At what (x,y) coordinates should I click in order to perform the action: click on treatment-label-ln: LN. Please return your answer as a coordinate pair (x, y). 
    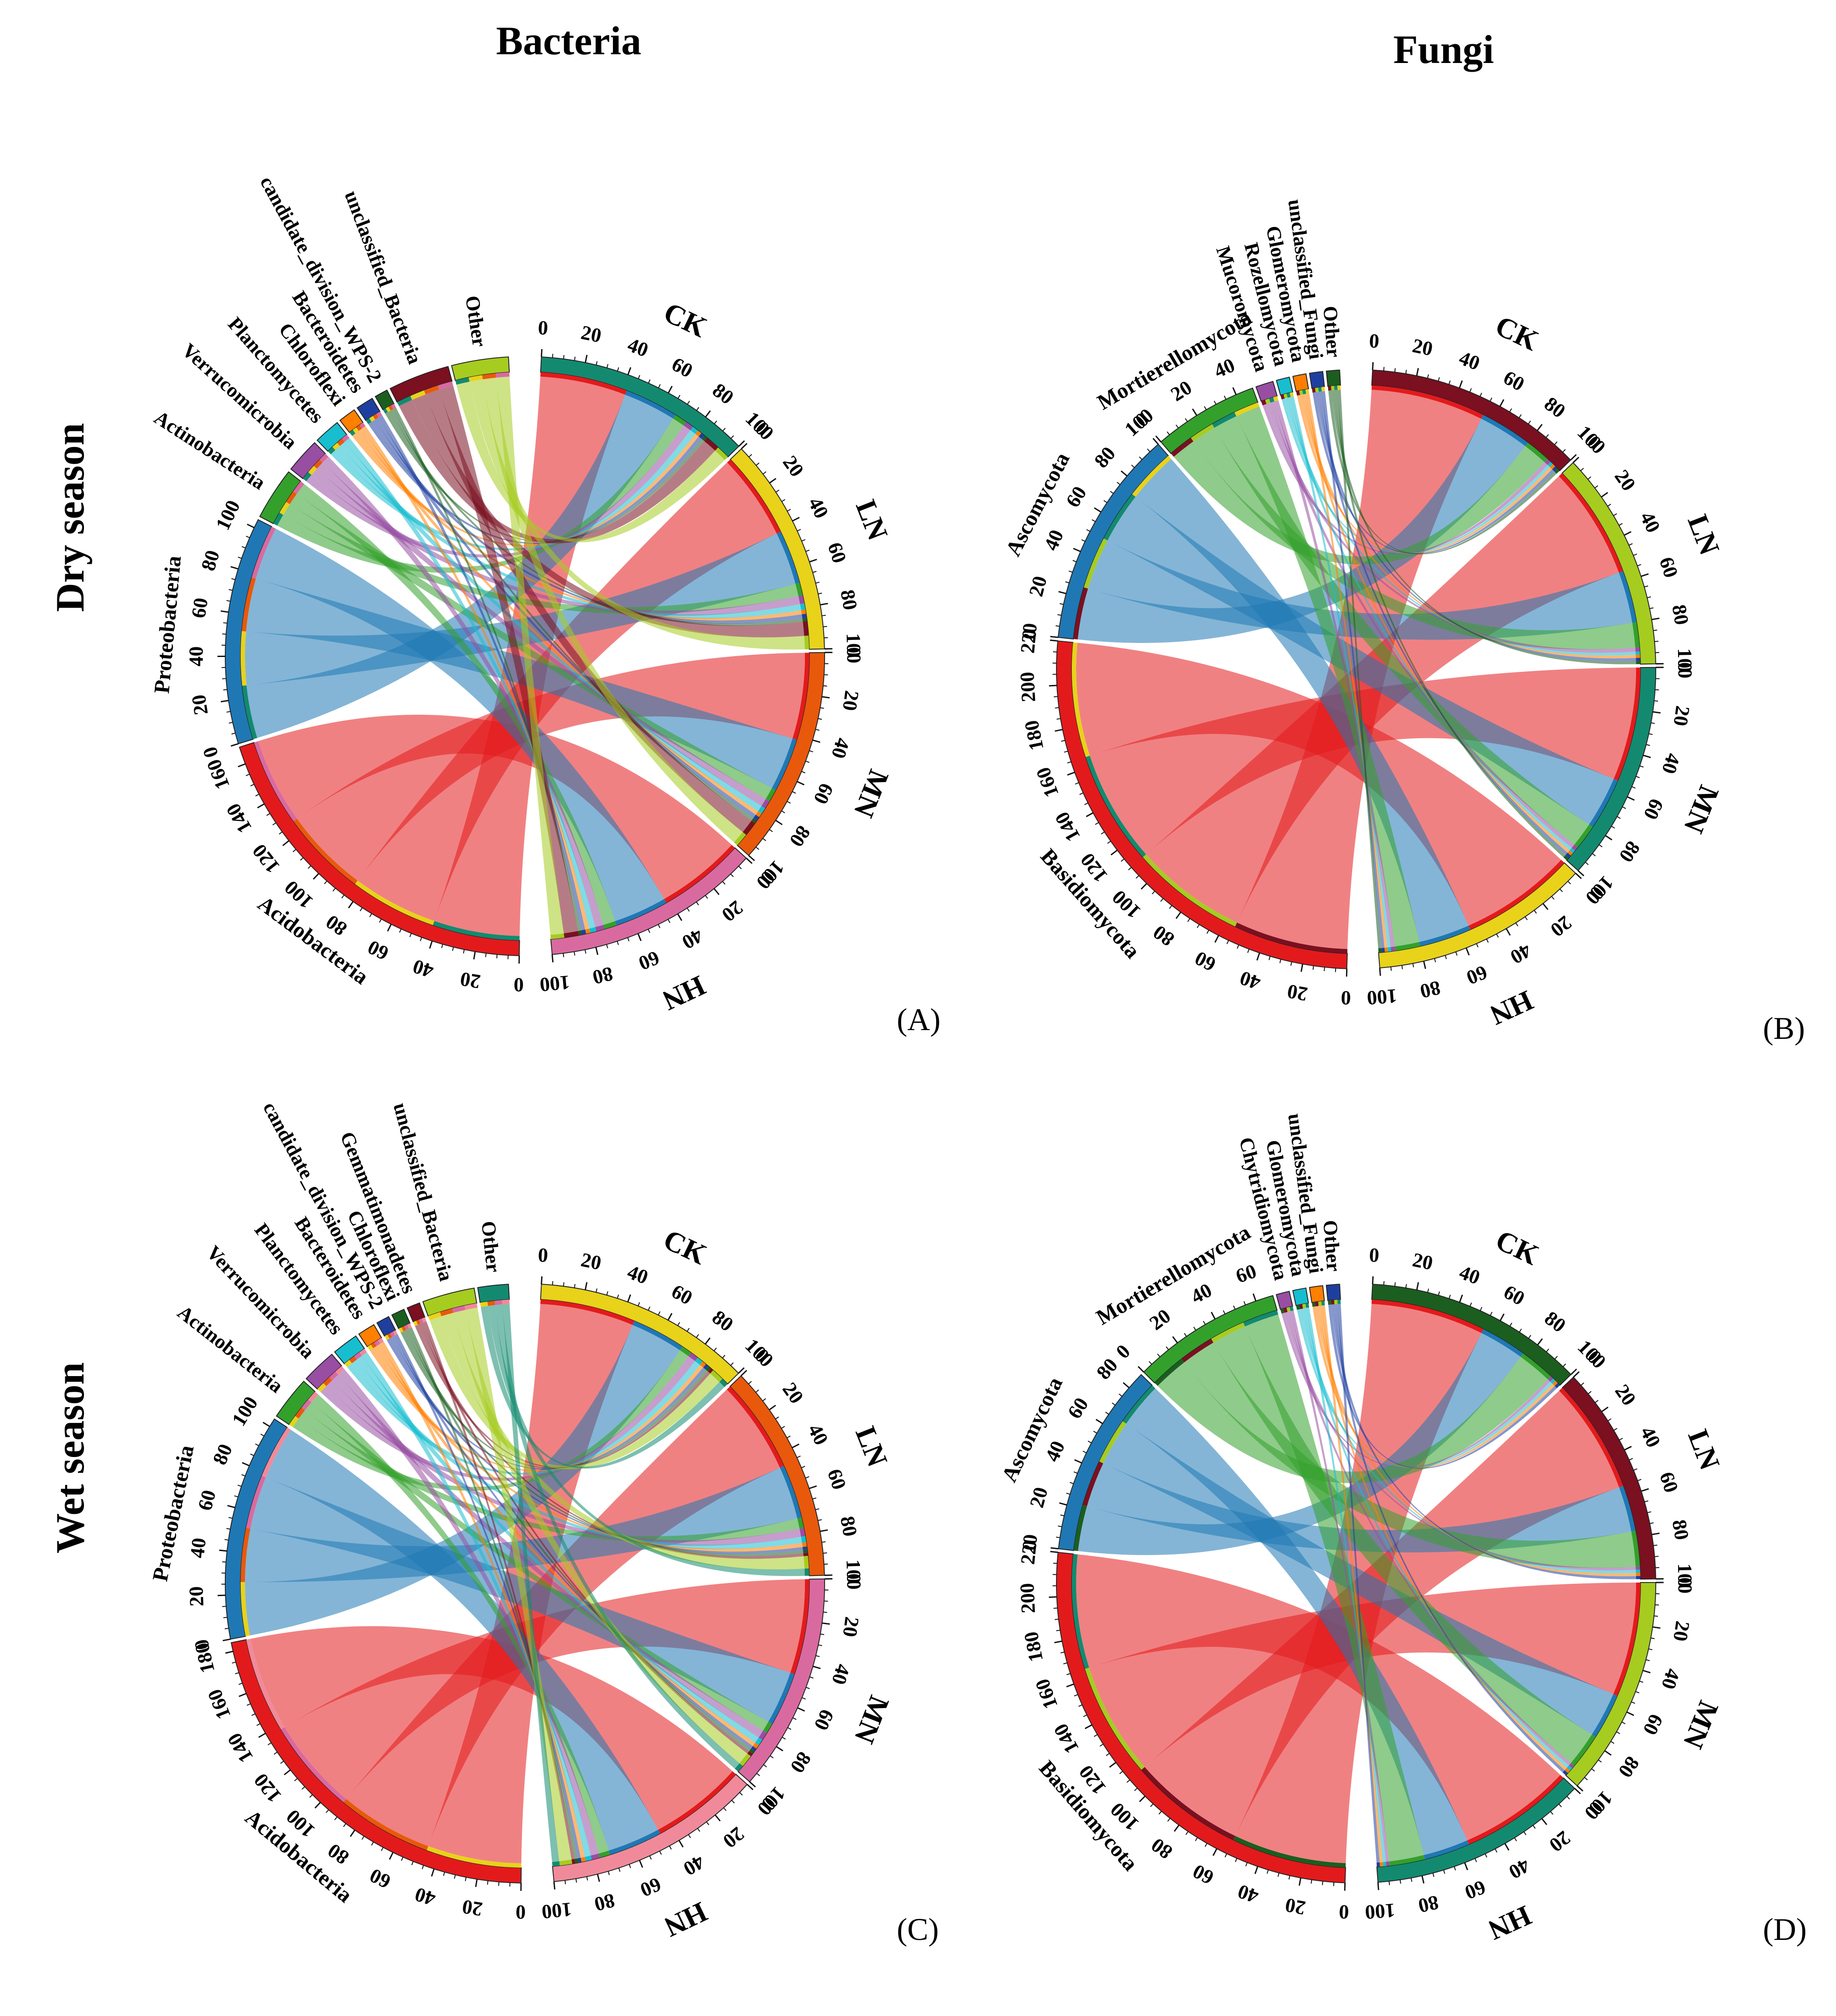
    Looking at the image, I should click on (871, 1447).